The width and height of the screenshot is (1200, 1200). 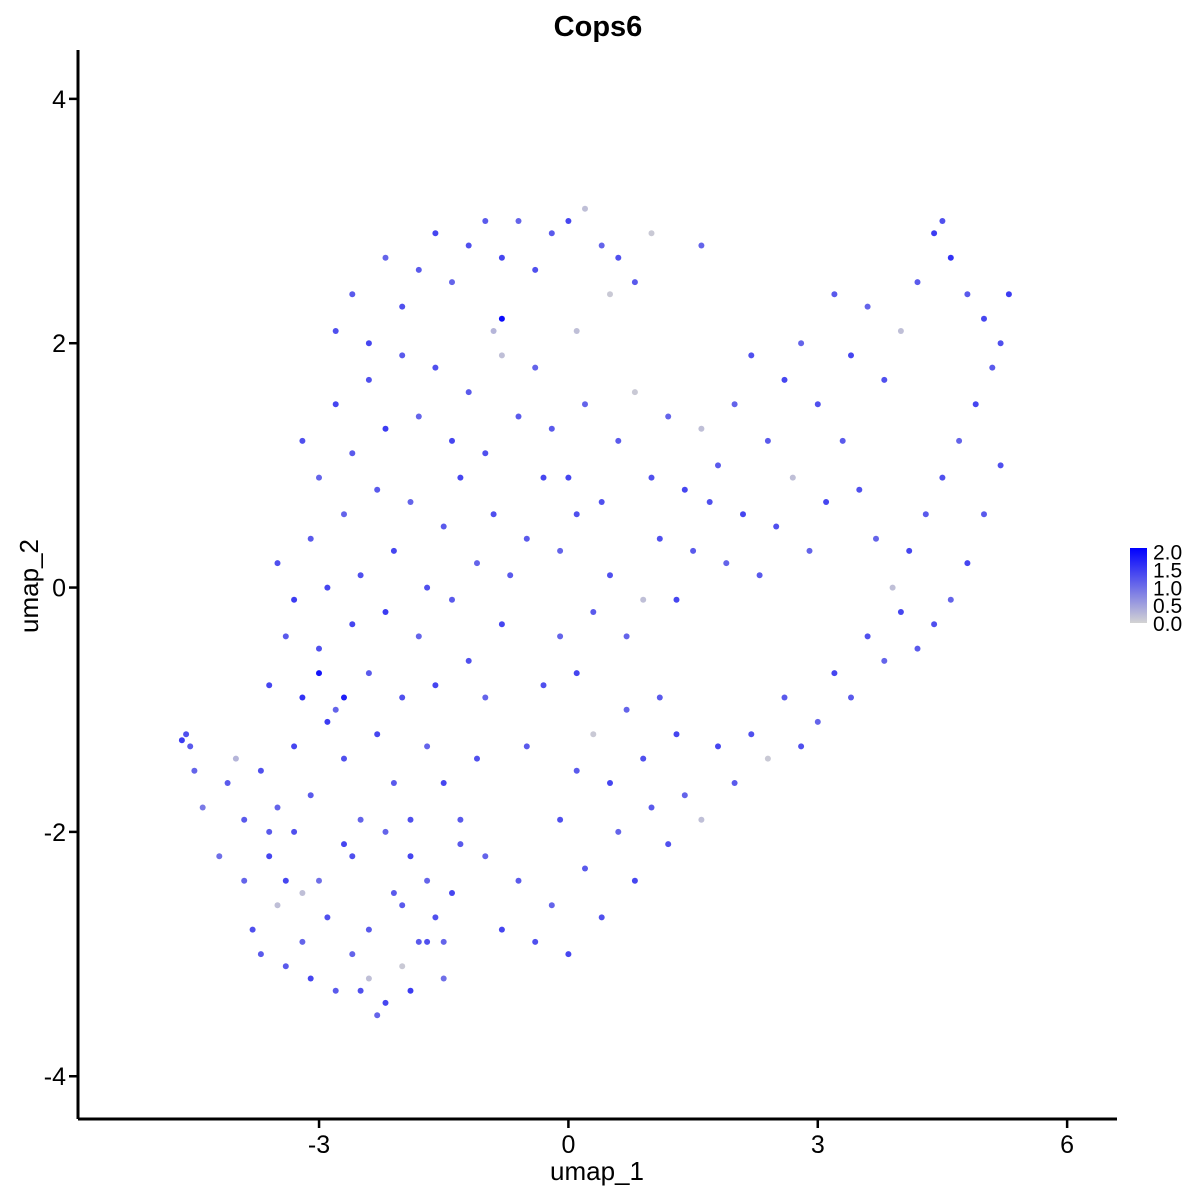 What do you see at coordinates (55, 833) in the screenshot?
I see `y-tick-label: -2` at bounding box center [55, 833].